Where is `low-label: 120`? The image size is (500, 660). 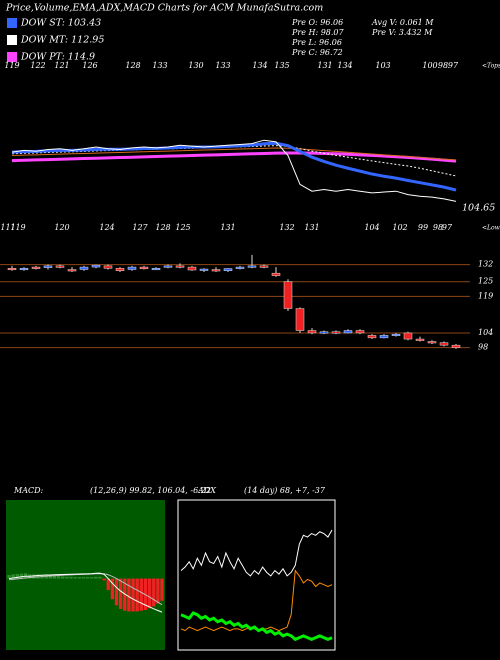
low-label: 120 is located at coordinates (61, 227).